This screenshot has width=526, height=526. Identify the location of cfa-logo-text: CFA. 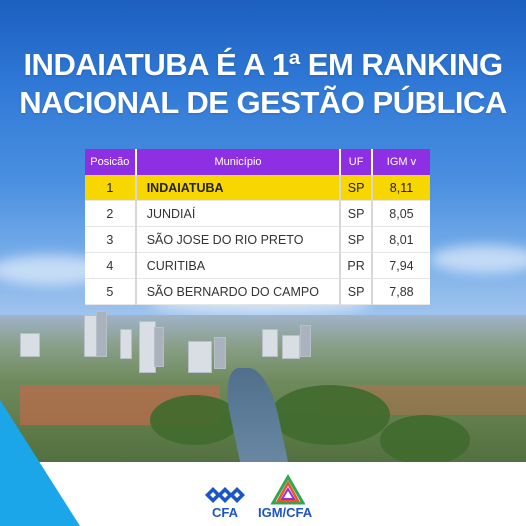
(225, 512).